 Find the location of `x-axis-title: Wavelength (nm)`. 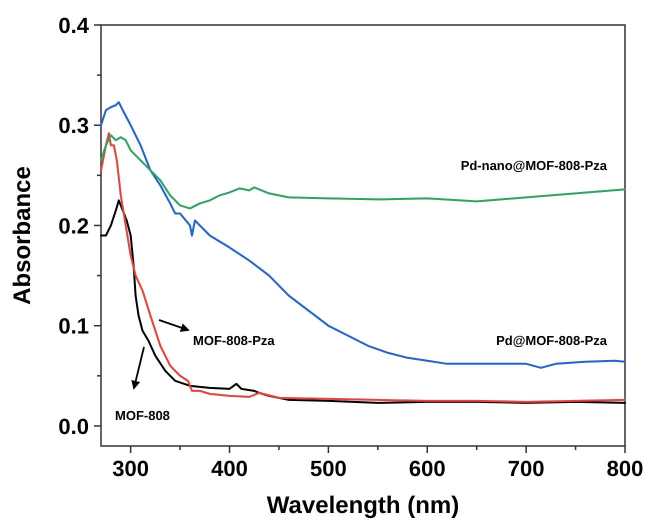

x-axis-title: Wavelength (nm) is located at coordinates (363, 505).